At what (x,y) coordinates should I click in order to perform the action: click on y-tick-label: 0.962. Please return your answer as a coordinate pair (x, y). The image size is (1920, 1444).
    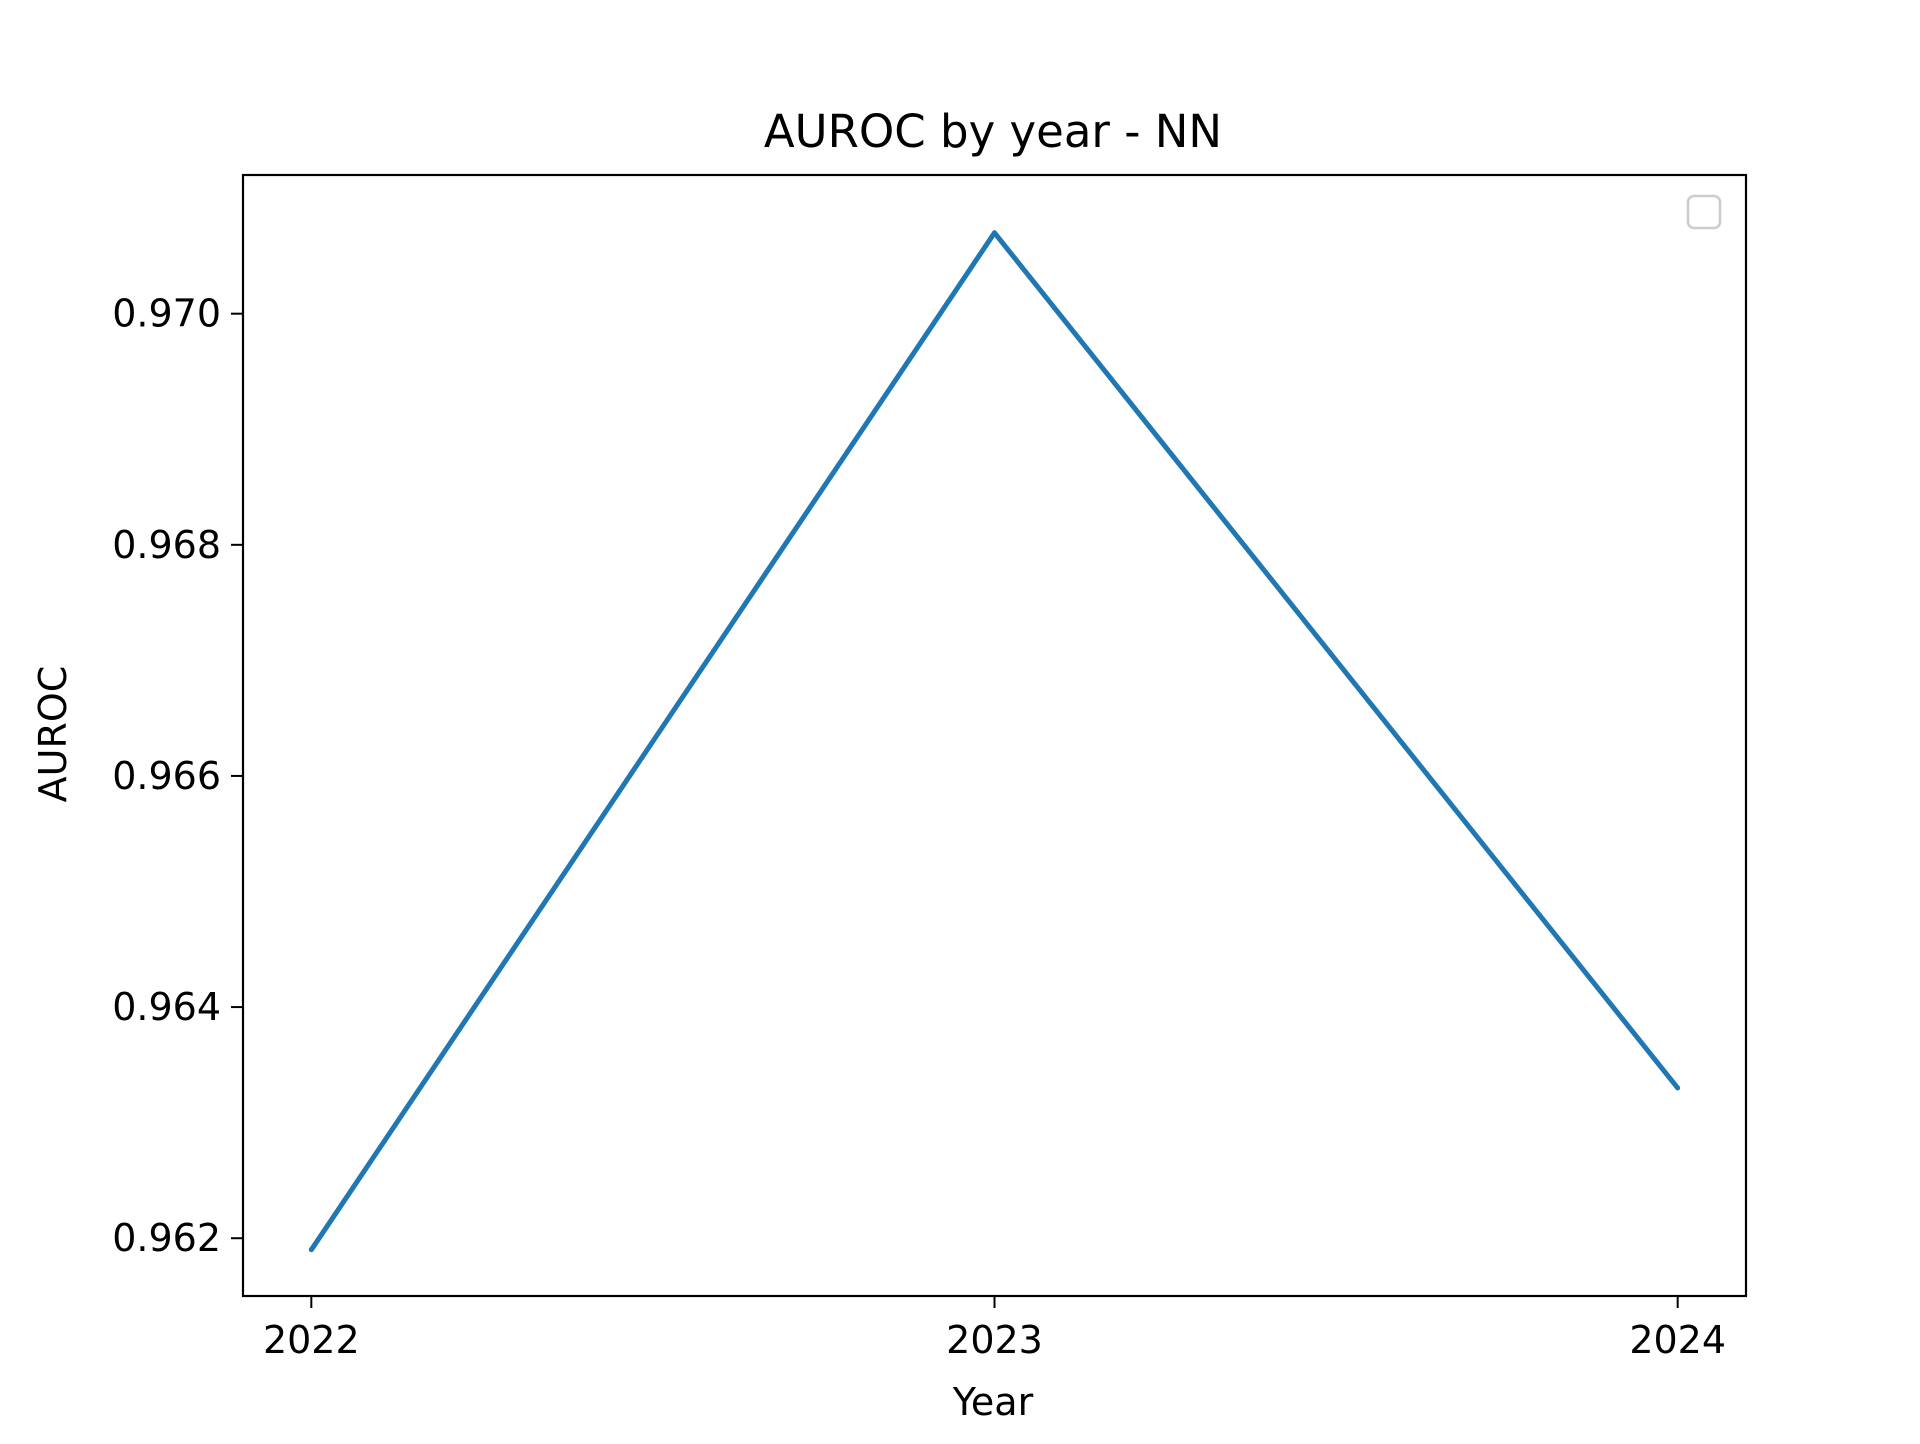
    Looking at the image, I should click on (166, 1238).